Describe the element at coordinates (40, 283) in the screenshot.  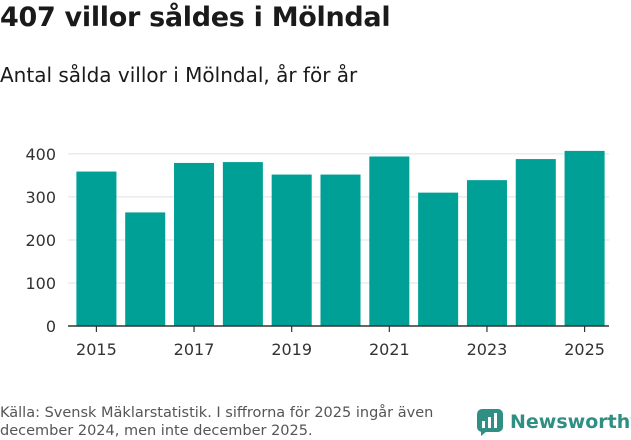
I see `y-tick-label: 100` at that location.